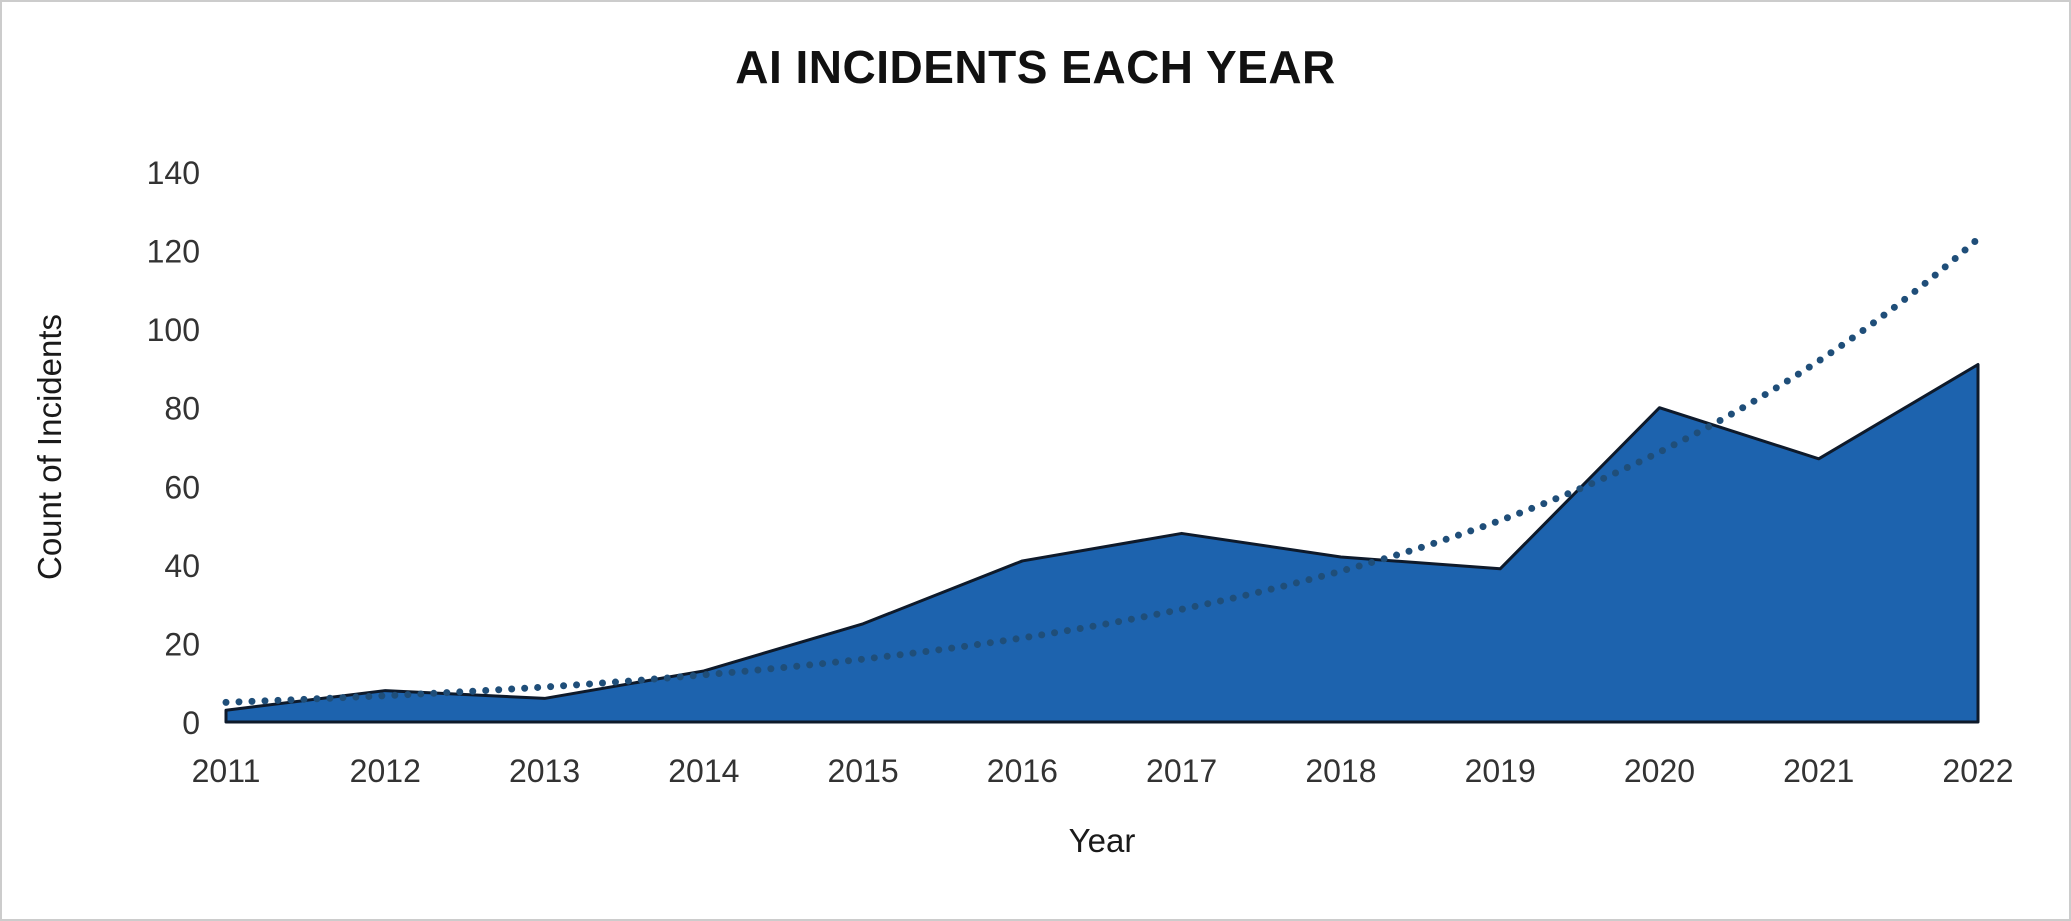  Describe the element at coordinates (1340, 771) in the screenshot. I see `x-tick-label: 2018` at that location.